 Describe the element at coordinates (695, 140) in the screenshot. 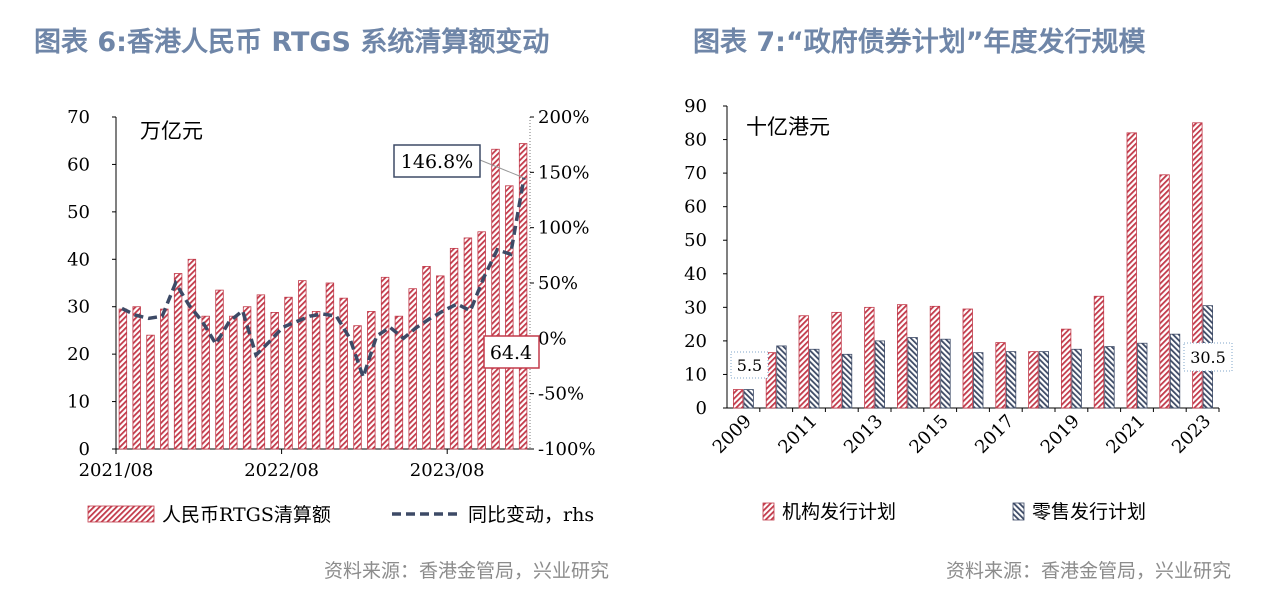

I see `chart2-y-tick-label: 80` at that location.